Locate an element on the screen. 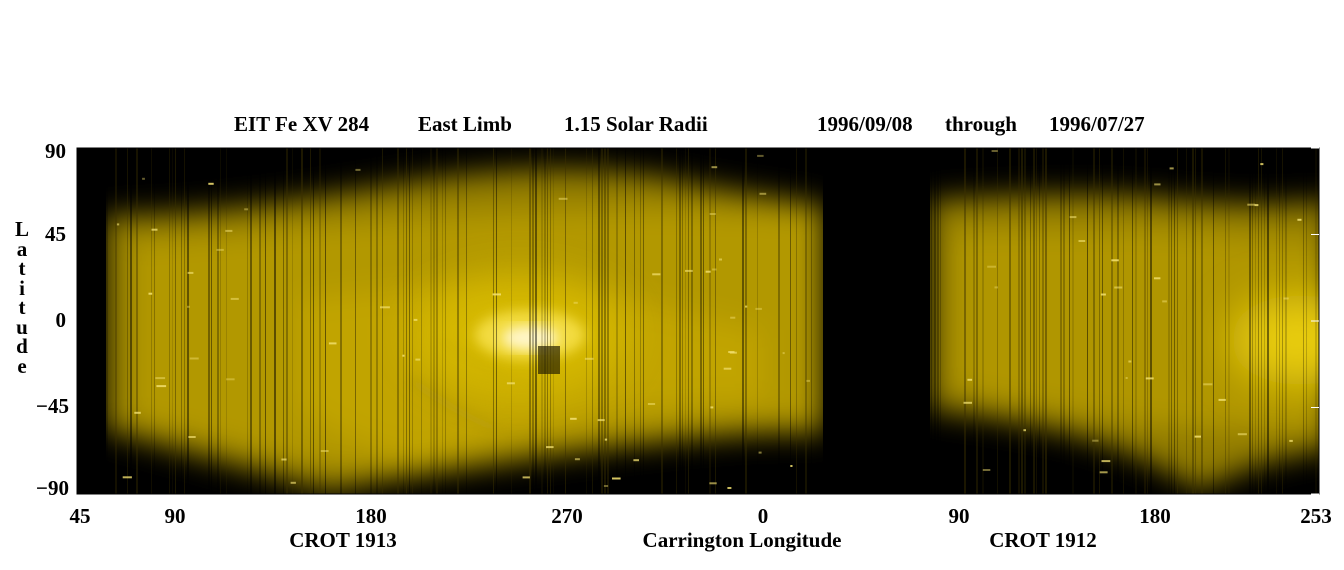  y-axis-label-letter: d is located at coordinates (22, 346).